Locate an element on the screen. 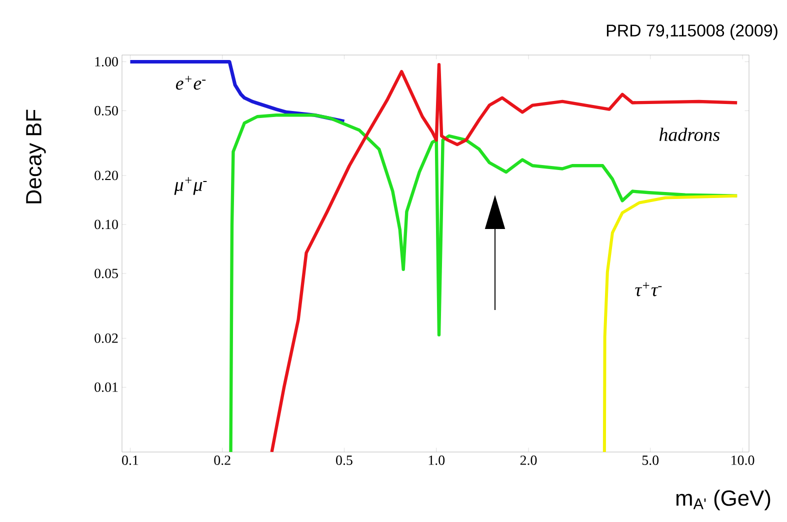 The width and height of the screenshot is (787, 522). x-tick-label: 0.1 is located at coordinates (130, 461).